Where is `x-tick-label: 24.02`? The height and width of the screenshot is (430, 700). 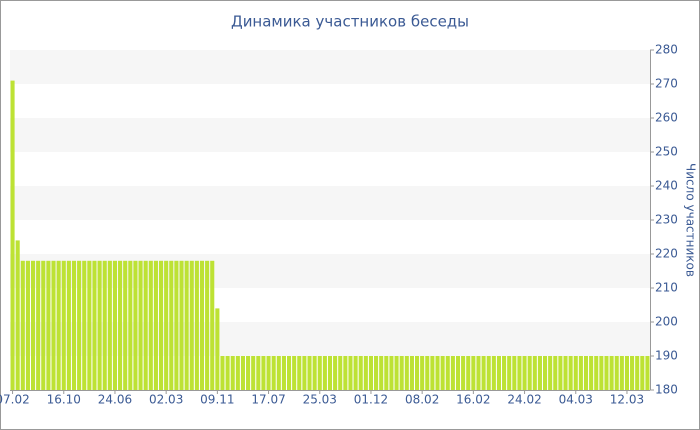 x-tick-label: 24.02 is located at coordinates (524, 400).